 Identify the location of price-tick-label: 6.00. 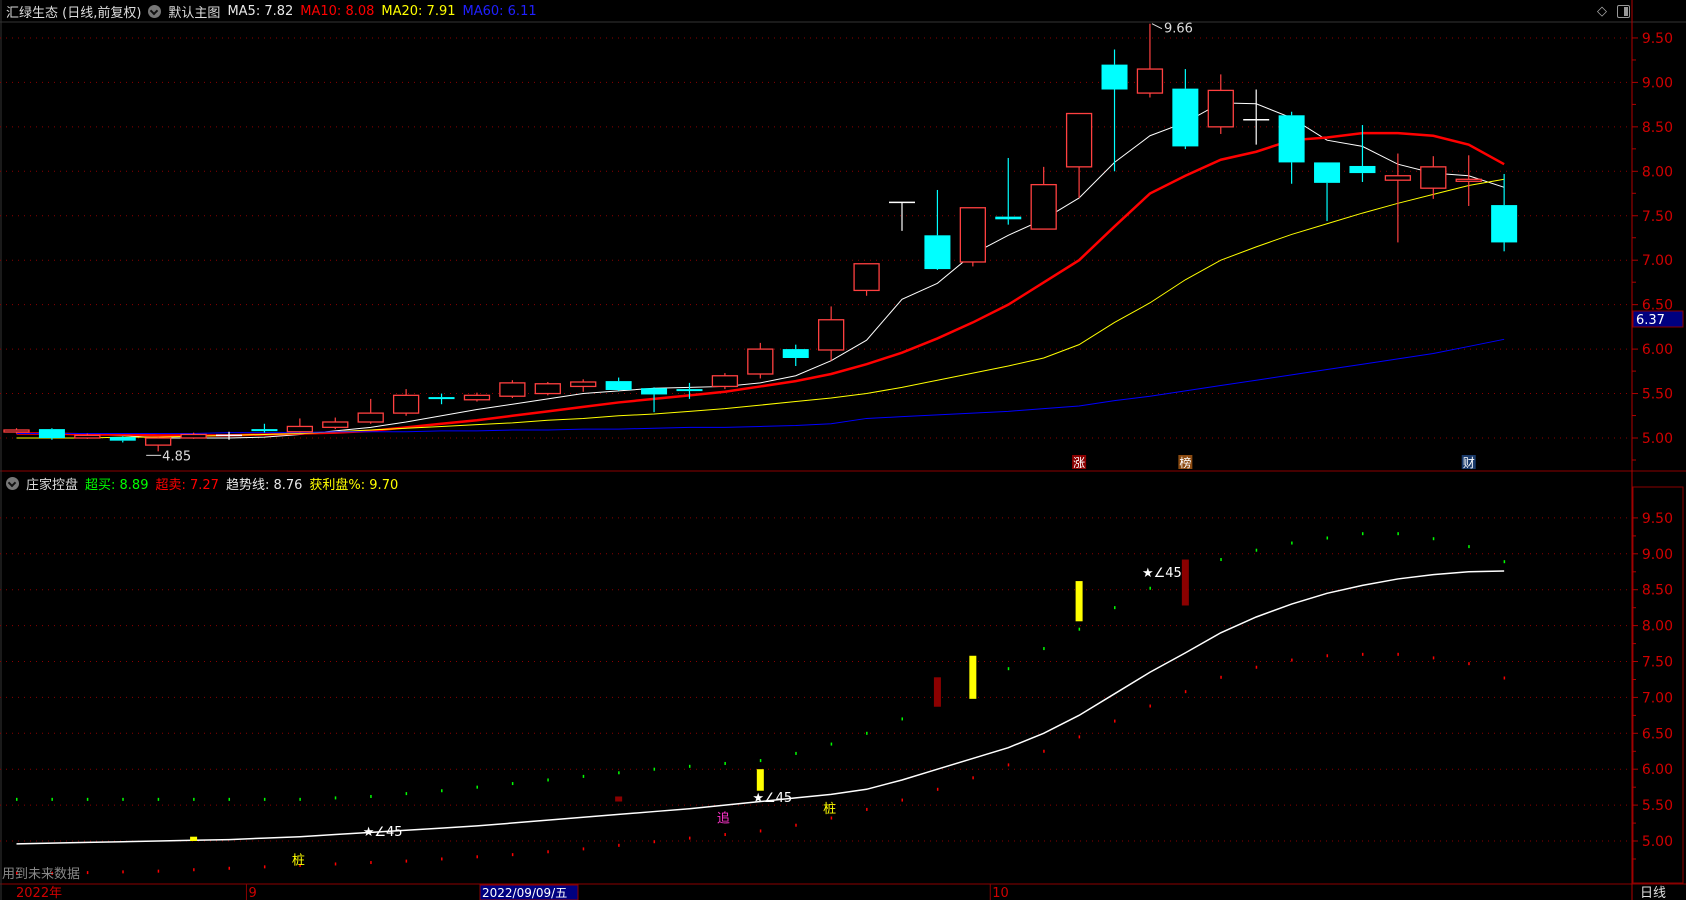
(1657, 350).